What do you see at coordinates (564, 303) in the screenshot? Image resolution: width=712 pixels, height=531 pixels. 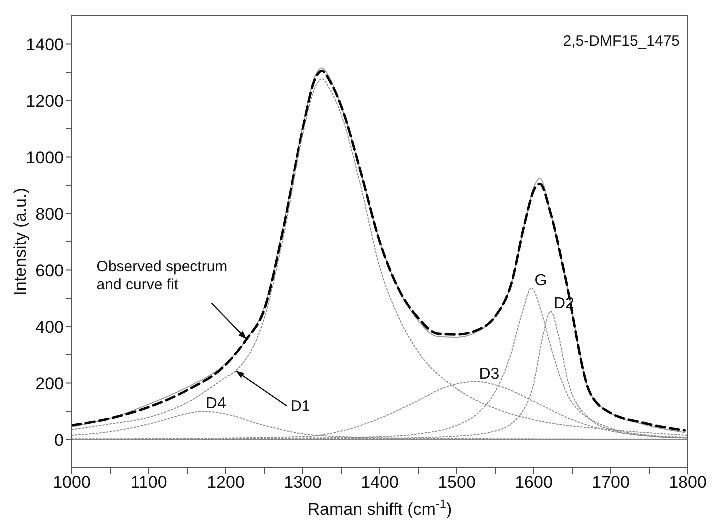 I see `series-label: D2` at bounding box center [564, 303].